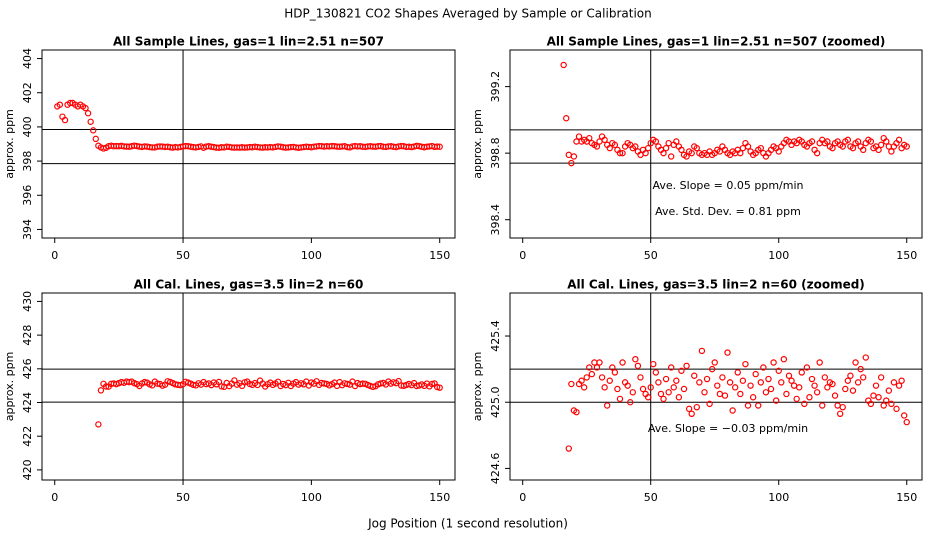 The width and height of the screenshot is (936, 540). Describe the element at coordinates (495, 87) in the screenshot. I see `y-tick-label: 399.2` at that location.